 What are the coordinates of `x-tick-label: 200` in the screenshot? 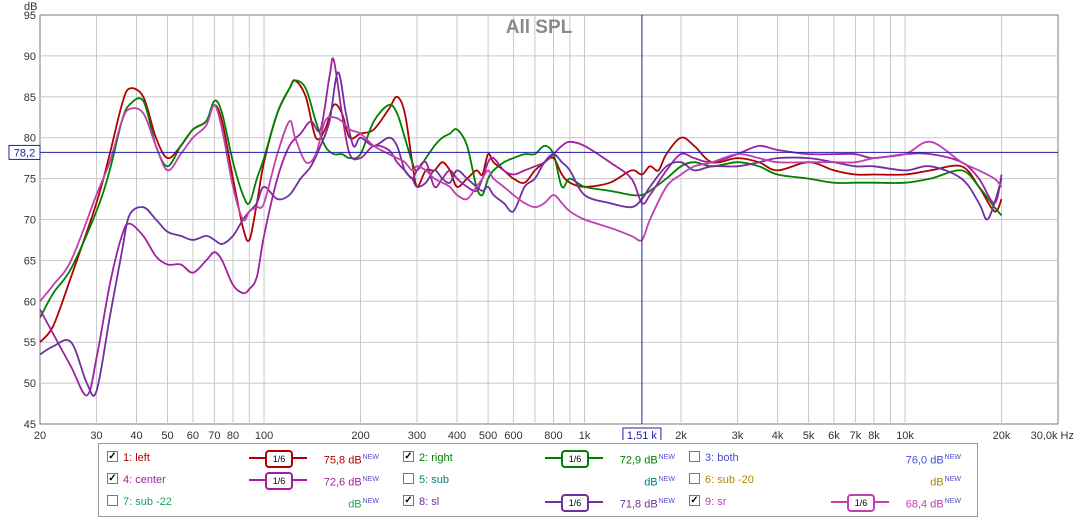 It's located at (360, 435).